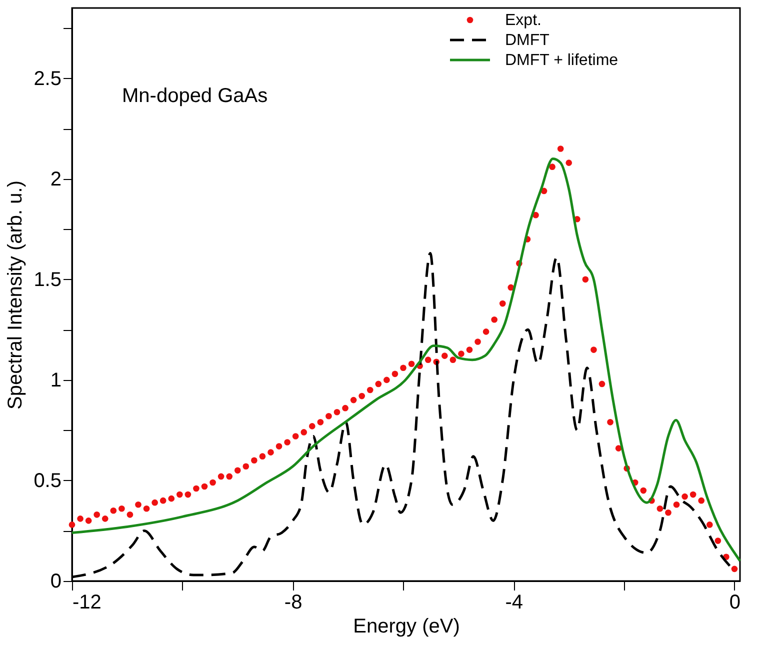  I want to click on annotation: Mn-doped GaAs, so click(195, 96).